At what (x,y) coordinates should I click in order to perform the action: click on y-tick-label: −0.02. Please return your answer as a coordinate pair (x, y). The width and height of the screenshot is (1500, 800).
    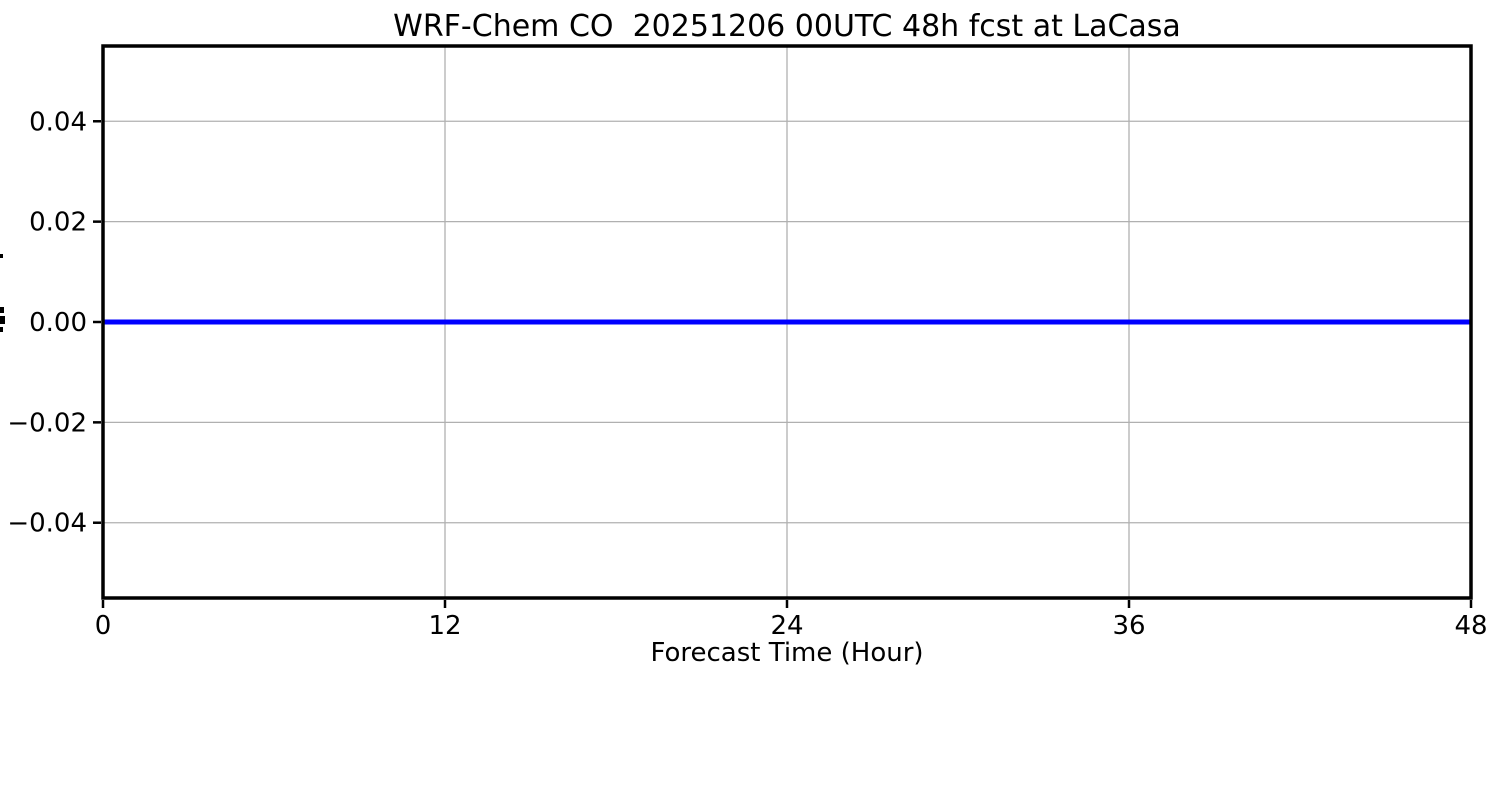
    Looking at the image, I should click on (47, 423).